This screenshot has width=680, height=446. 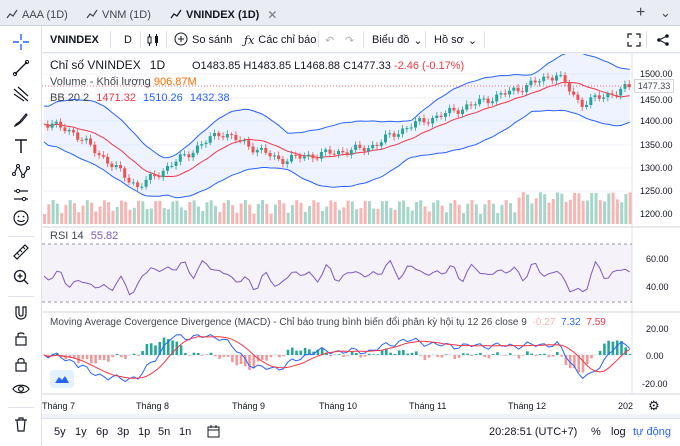 I want to click on pitchfork-icon, so click(x=21, y=94).